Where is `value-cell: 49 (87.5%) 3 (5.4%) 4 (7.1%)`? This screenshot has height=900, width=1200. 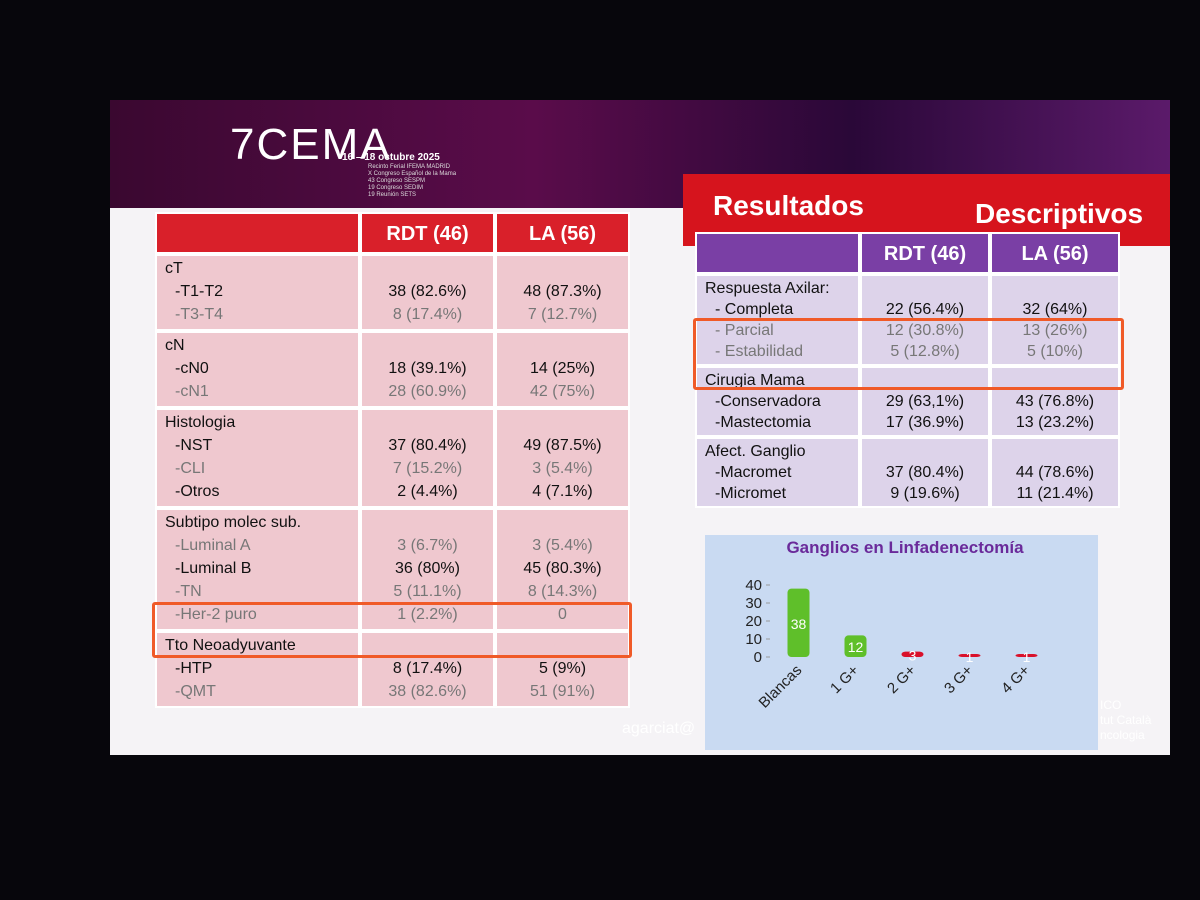
value-cell: 49 (87.5%) 3 (5.4%) 4 (7.1%) is located at coordinates (562, 458).